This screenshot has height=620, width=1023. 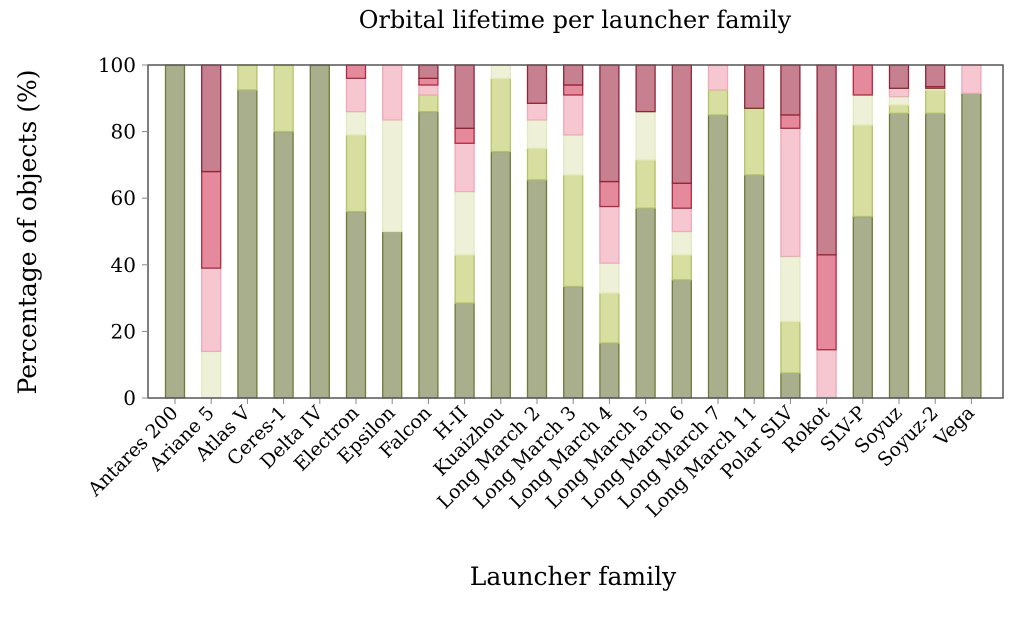 What do you see at coordinates (573, 576) in the screenshot?
I see `x-axis-label: Launcher family` at bounding box center [573, 576].